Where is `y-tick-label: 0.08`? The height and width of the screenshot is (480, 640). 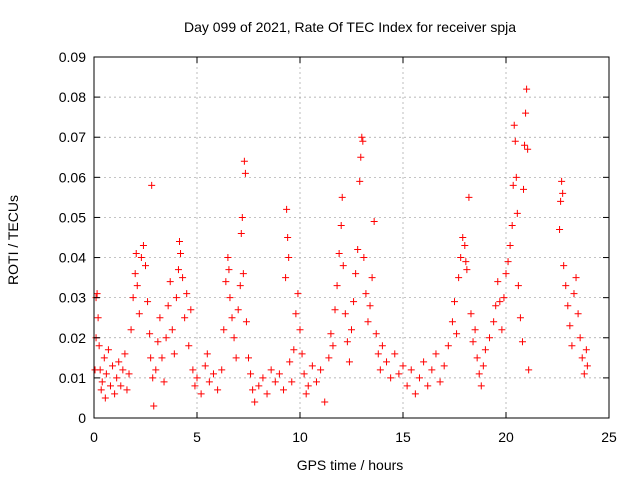 y-tick-label: 0.08 is located at coordinates (72, 97).